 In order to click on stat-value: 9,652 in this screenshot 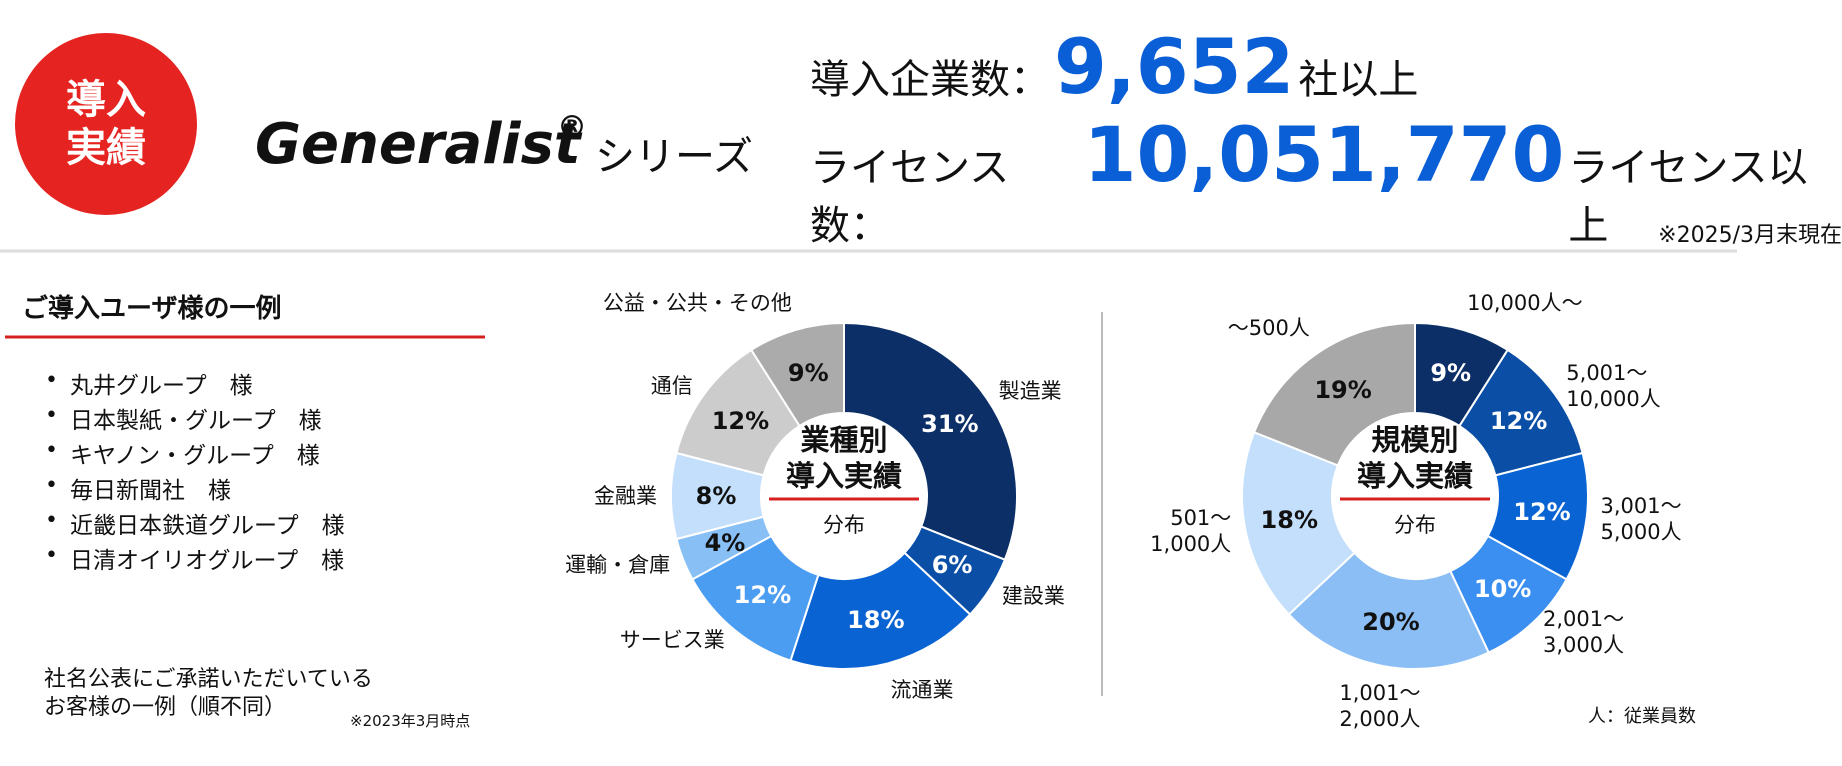, I will do `click(1174, 66)`.